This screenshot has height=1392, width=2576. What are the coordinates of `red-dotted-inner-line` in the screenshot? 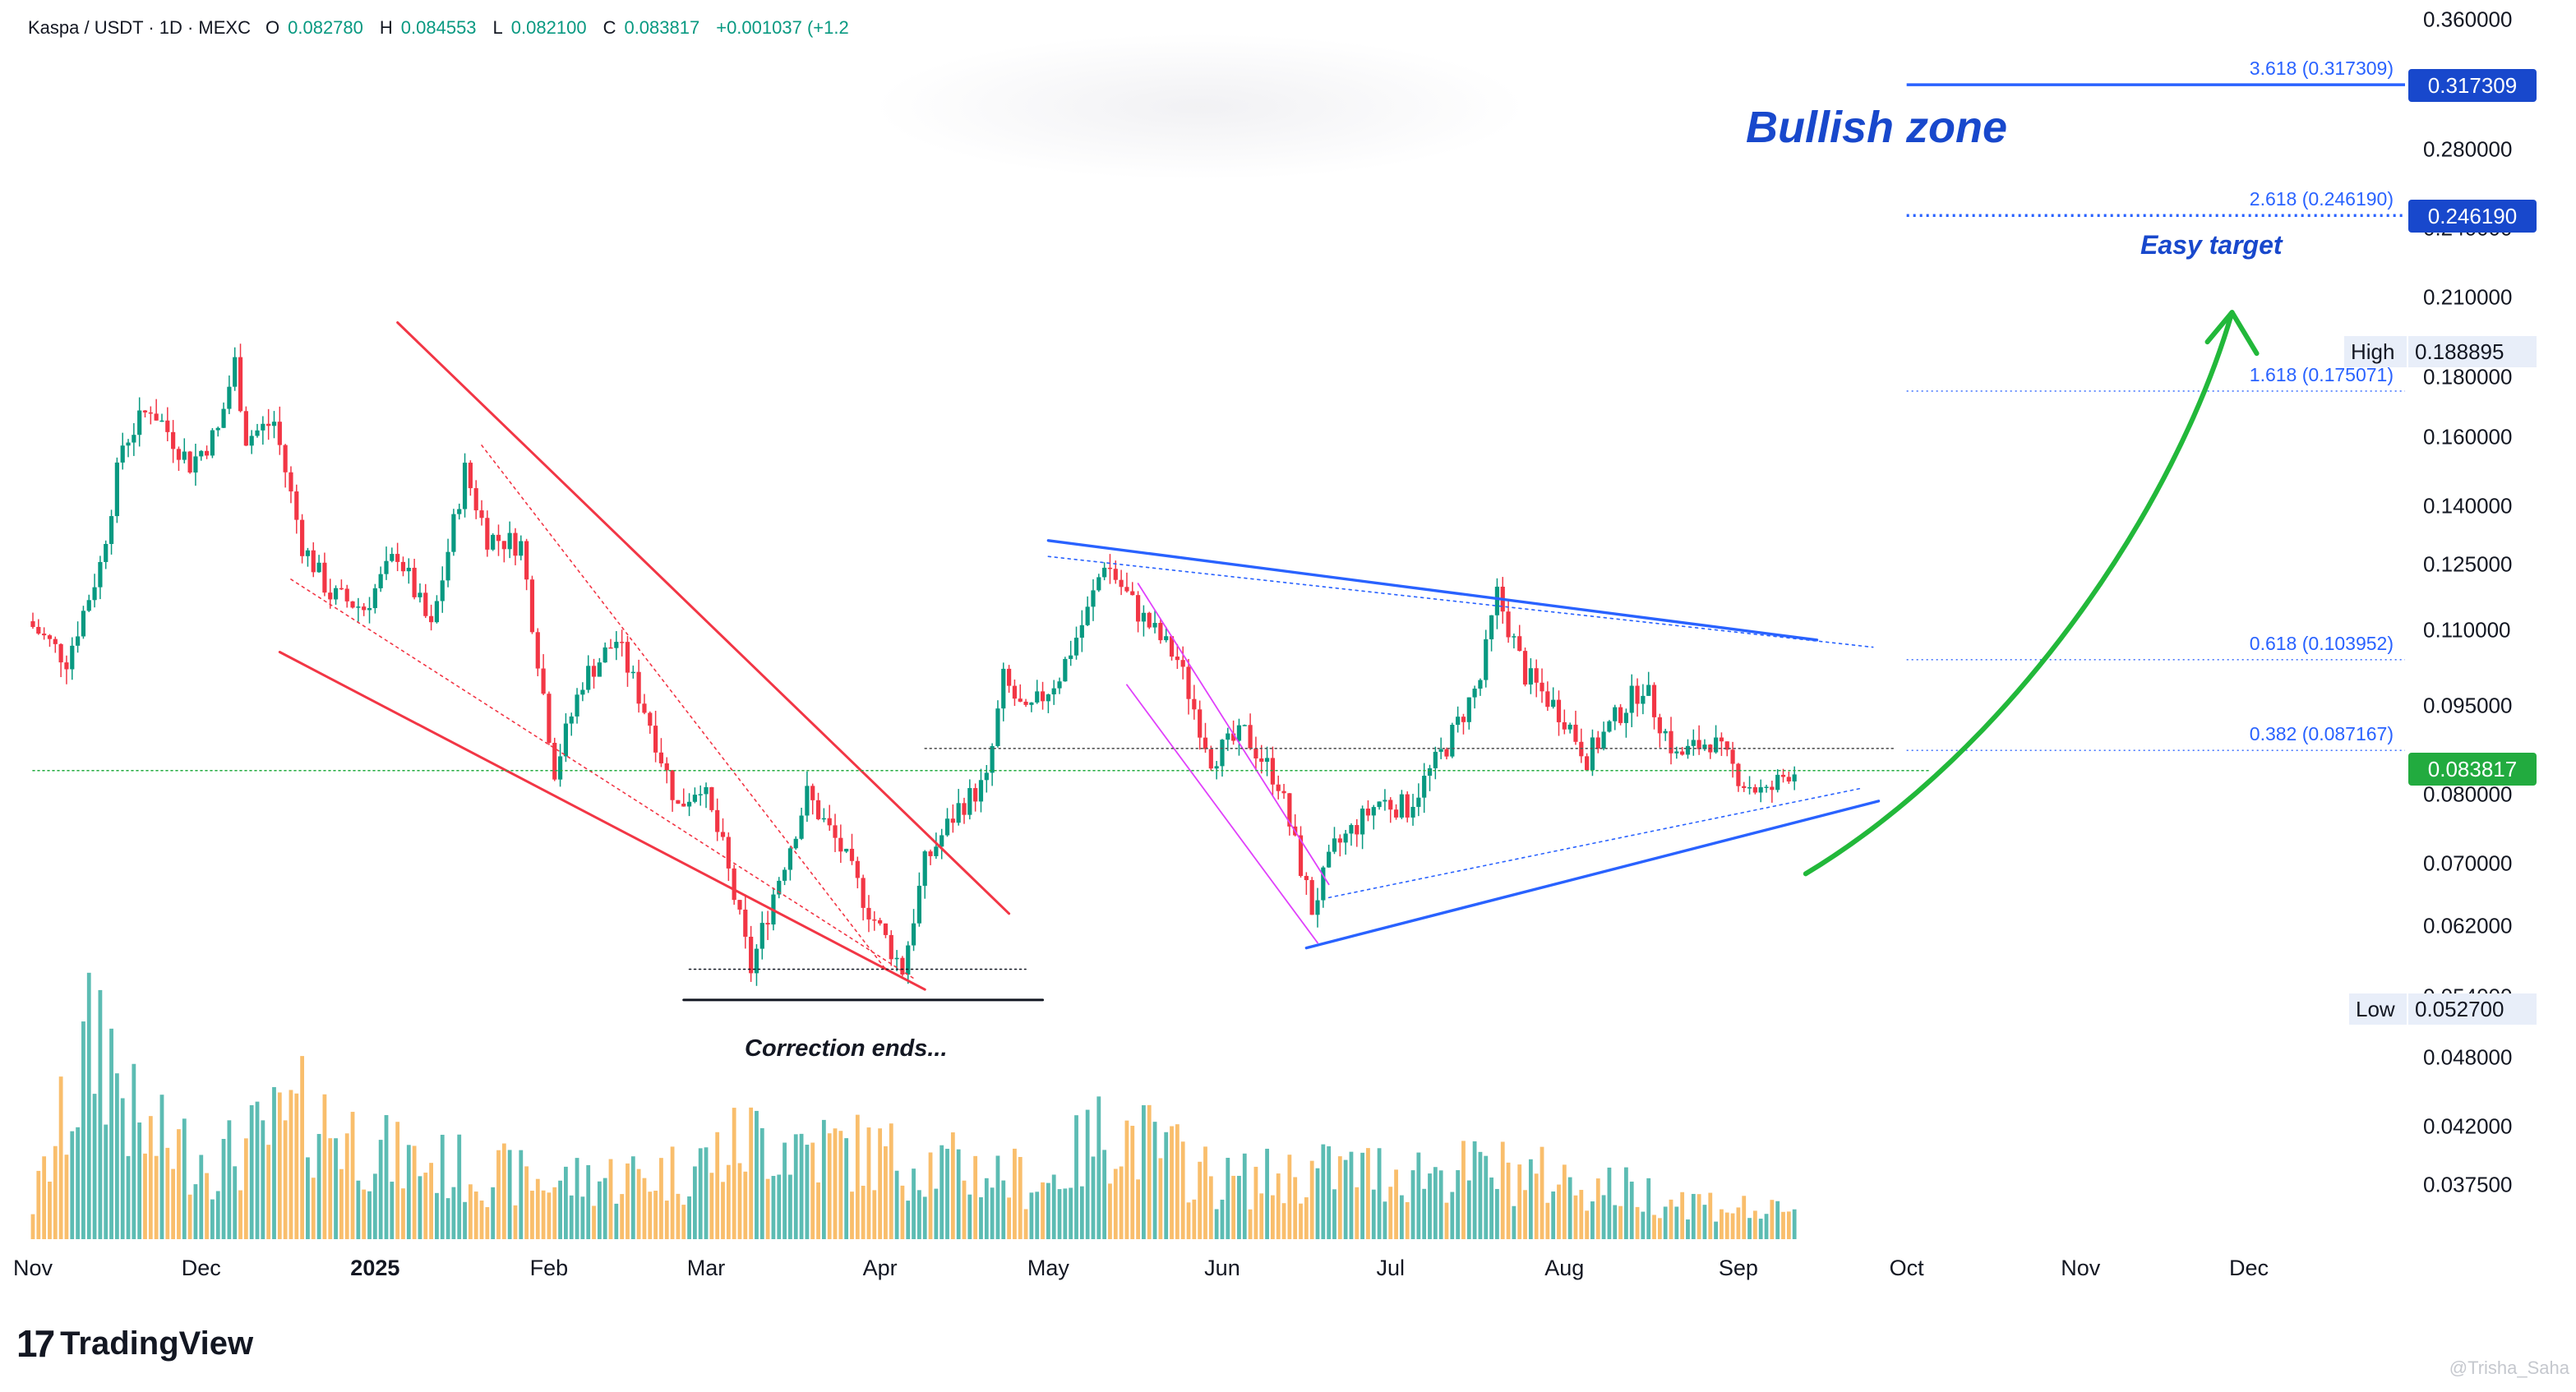 It's located at (684, 708).